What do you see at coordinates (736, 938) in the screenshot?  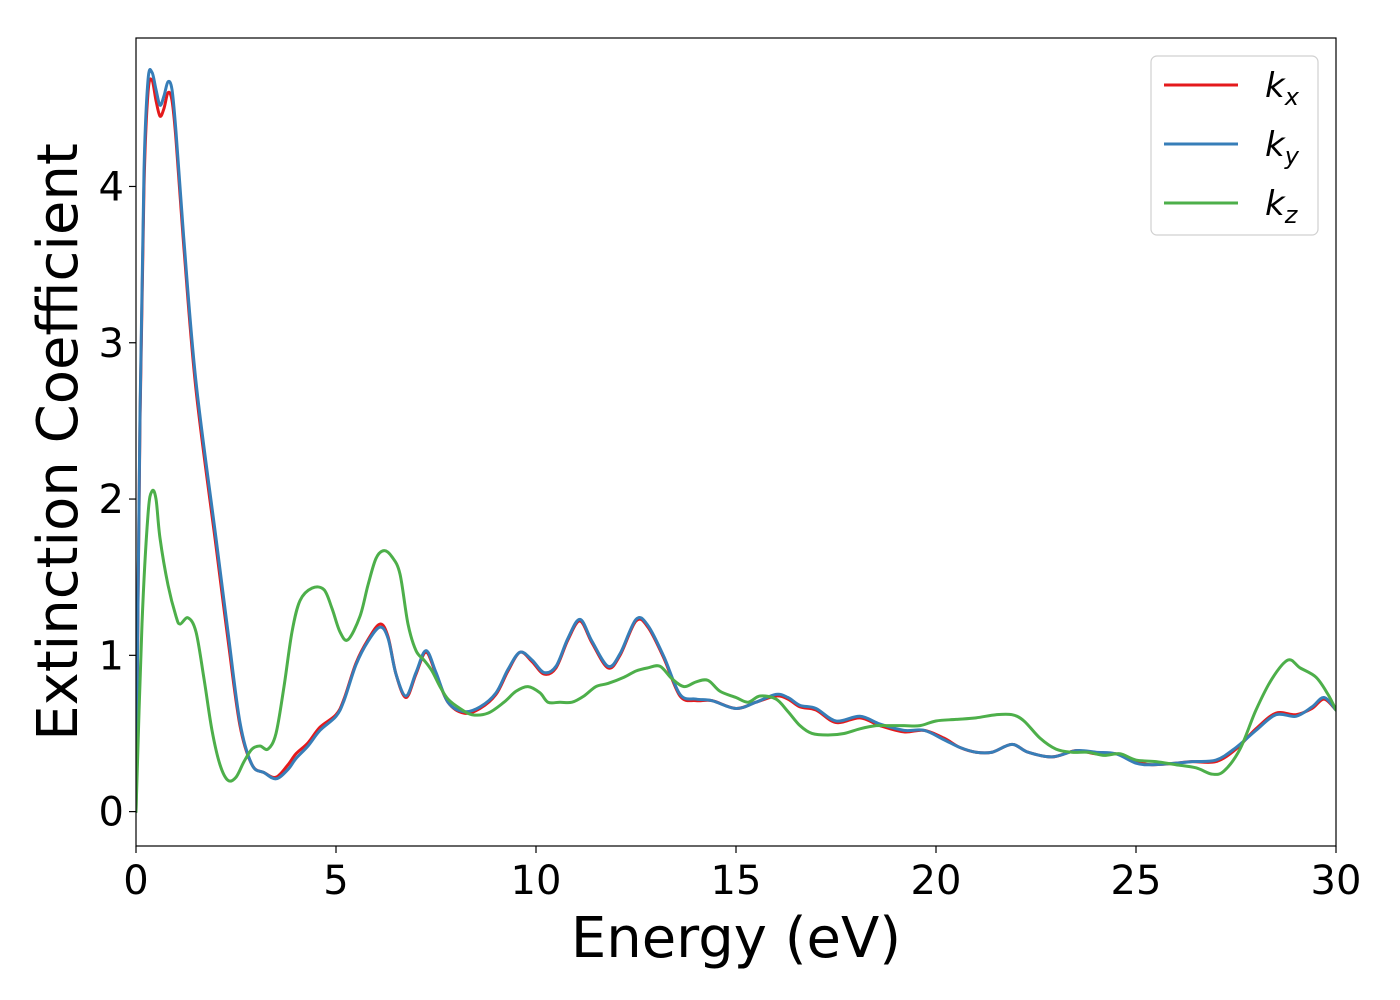 I see `x-axis-title: Energy (eV)` at bounding box center [736, 938].